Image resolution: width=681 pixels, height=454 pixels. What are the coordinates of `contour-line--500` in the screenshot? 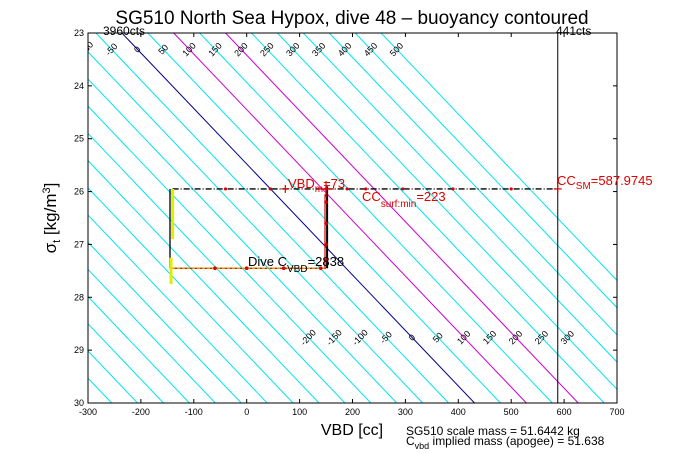 It's located at (152, 335).